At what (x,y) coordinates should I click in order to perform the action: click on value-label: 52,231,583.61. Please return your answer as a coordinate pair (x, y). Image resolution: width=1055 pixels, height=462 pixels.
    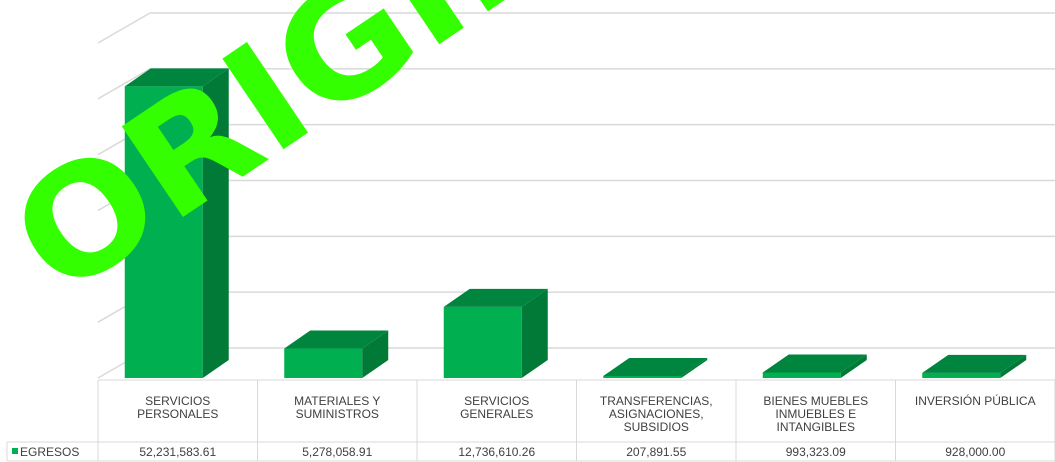
    Looking at the image, I should click on (177, 452).